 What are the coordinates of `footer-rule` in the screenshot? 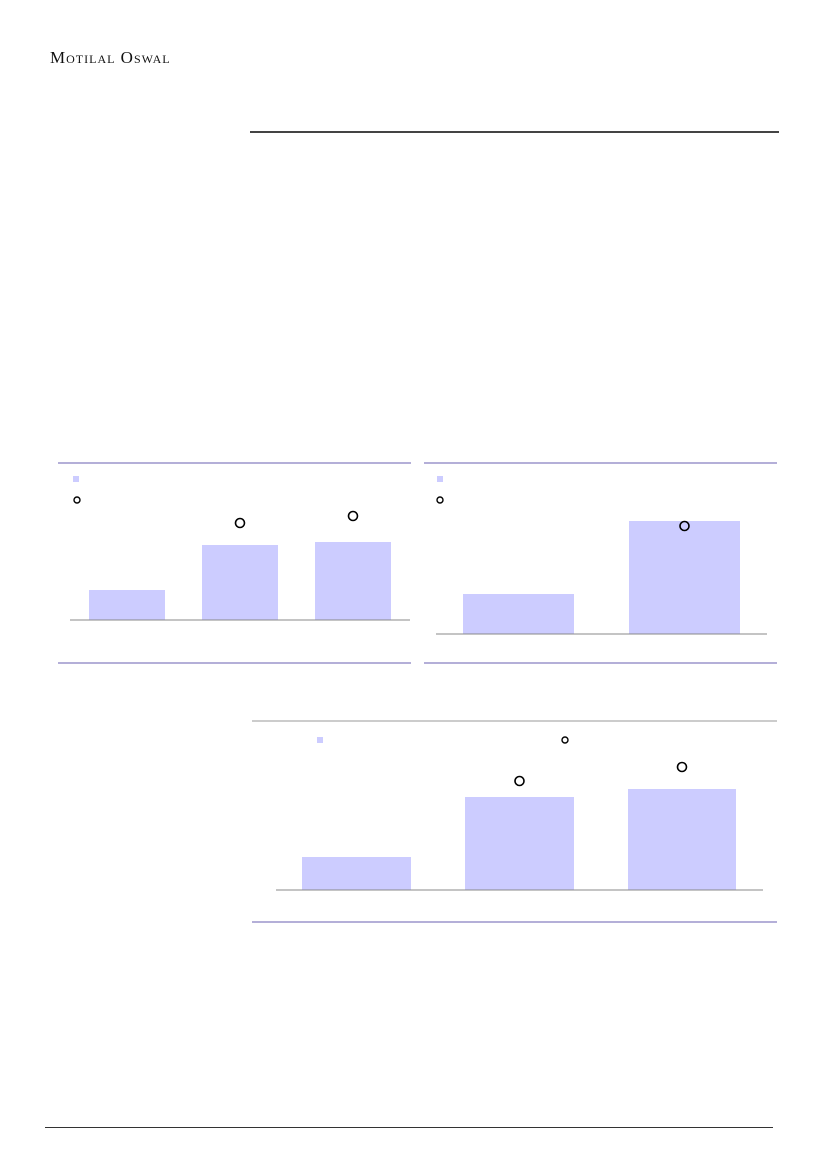 It's located at (409, 1127).